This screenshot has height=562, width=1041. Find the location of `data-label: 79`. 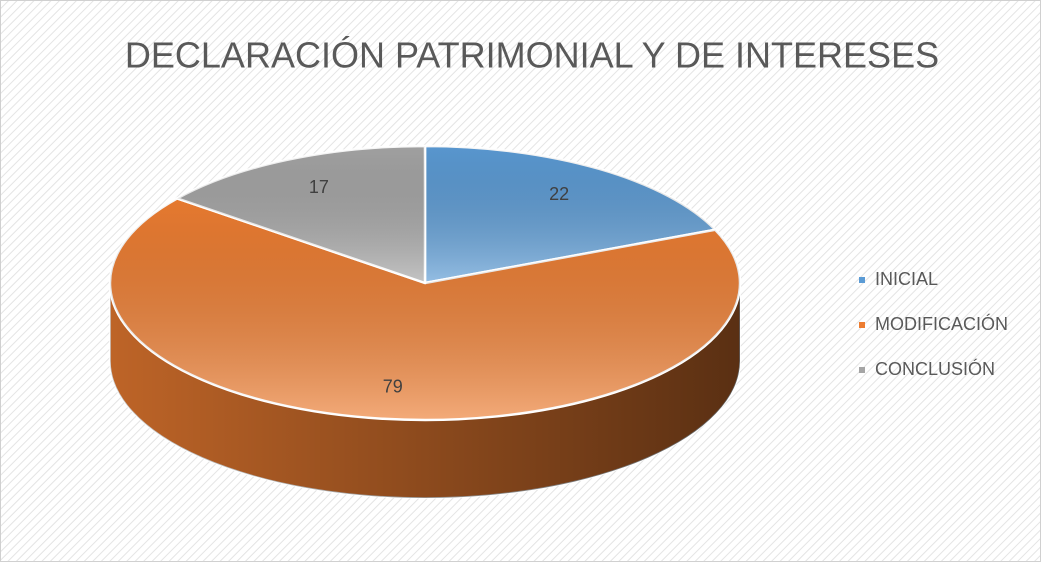

data-label: 79 is located at coordinates (393, 386).